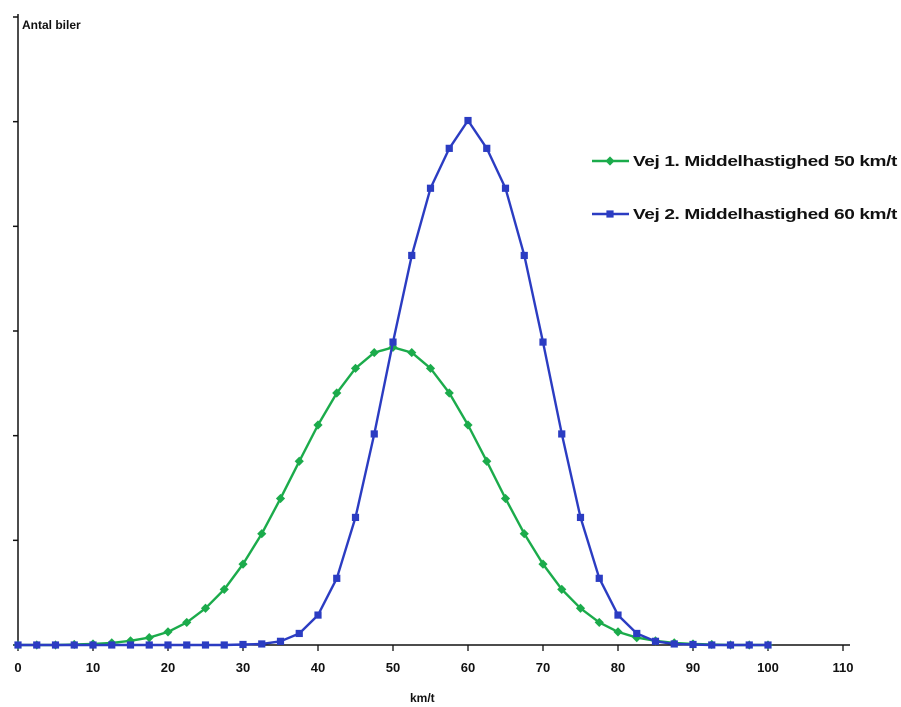  I want to click on x-axis-title: km/t, so click(422, 698).